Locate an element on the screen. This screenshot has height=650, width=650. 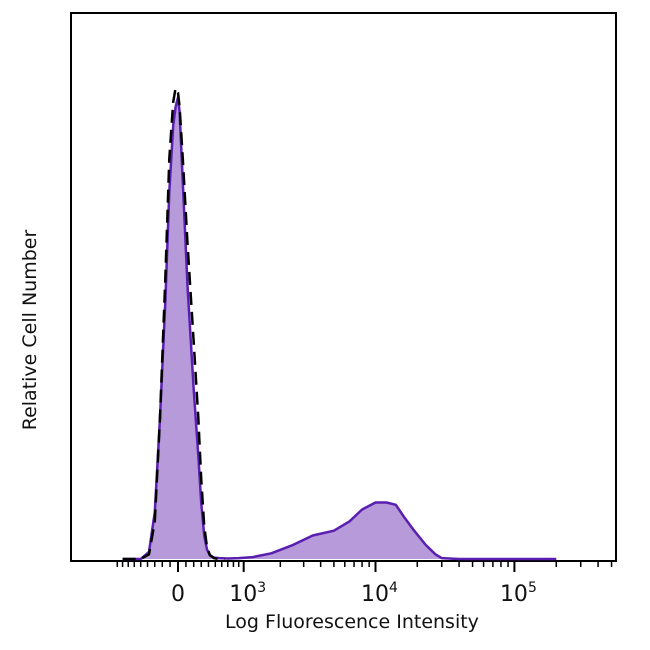
x-tick-label: 103 is located at coordinates (247, 593).